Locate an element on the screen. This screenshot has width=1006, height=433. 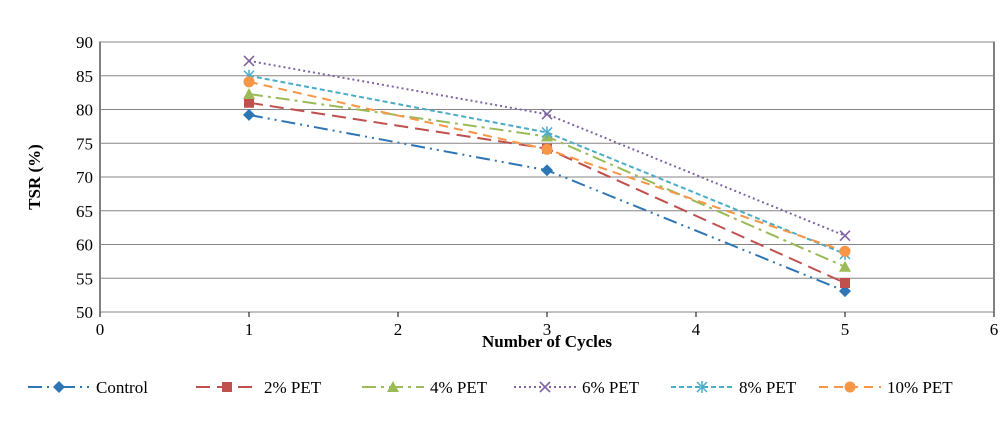
x-axis-ticks: 0 1 2 3 4 5 6 is located at coordinates (547, 325).